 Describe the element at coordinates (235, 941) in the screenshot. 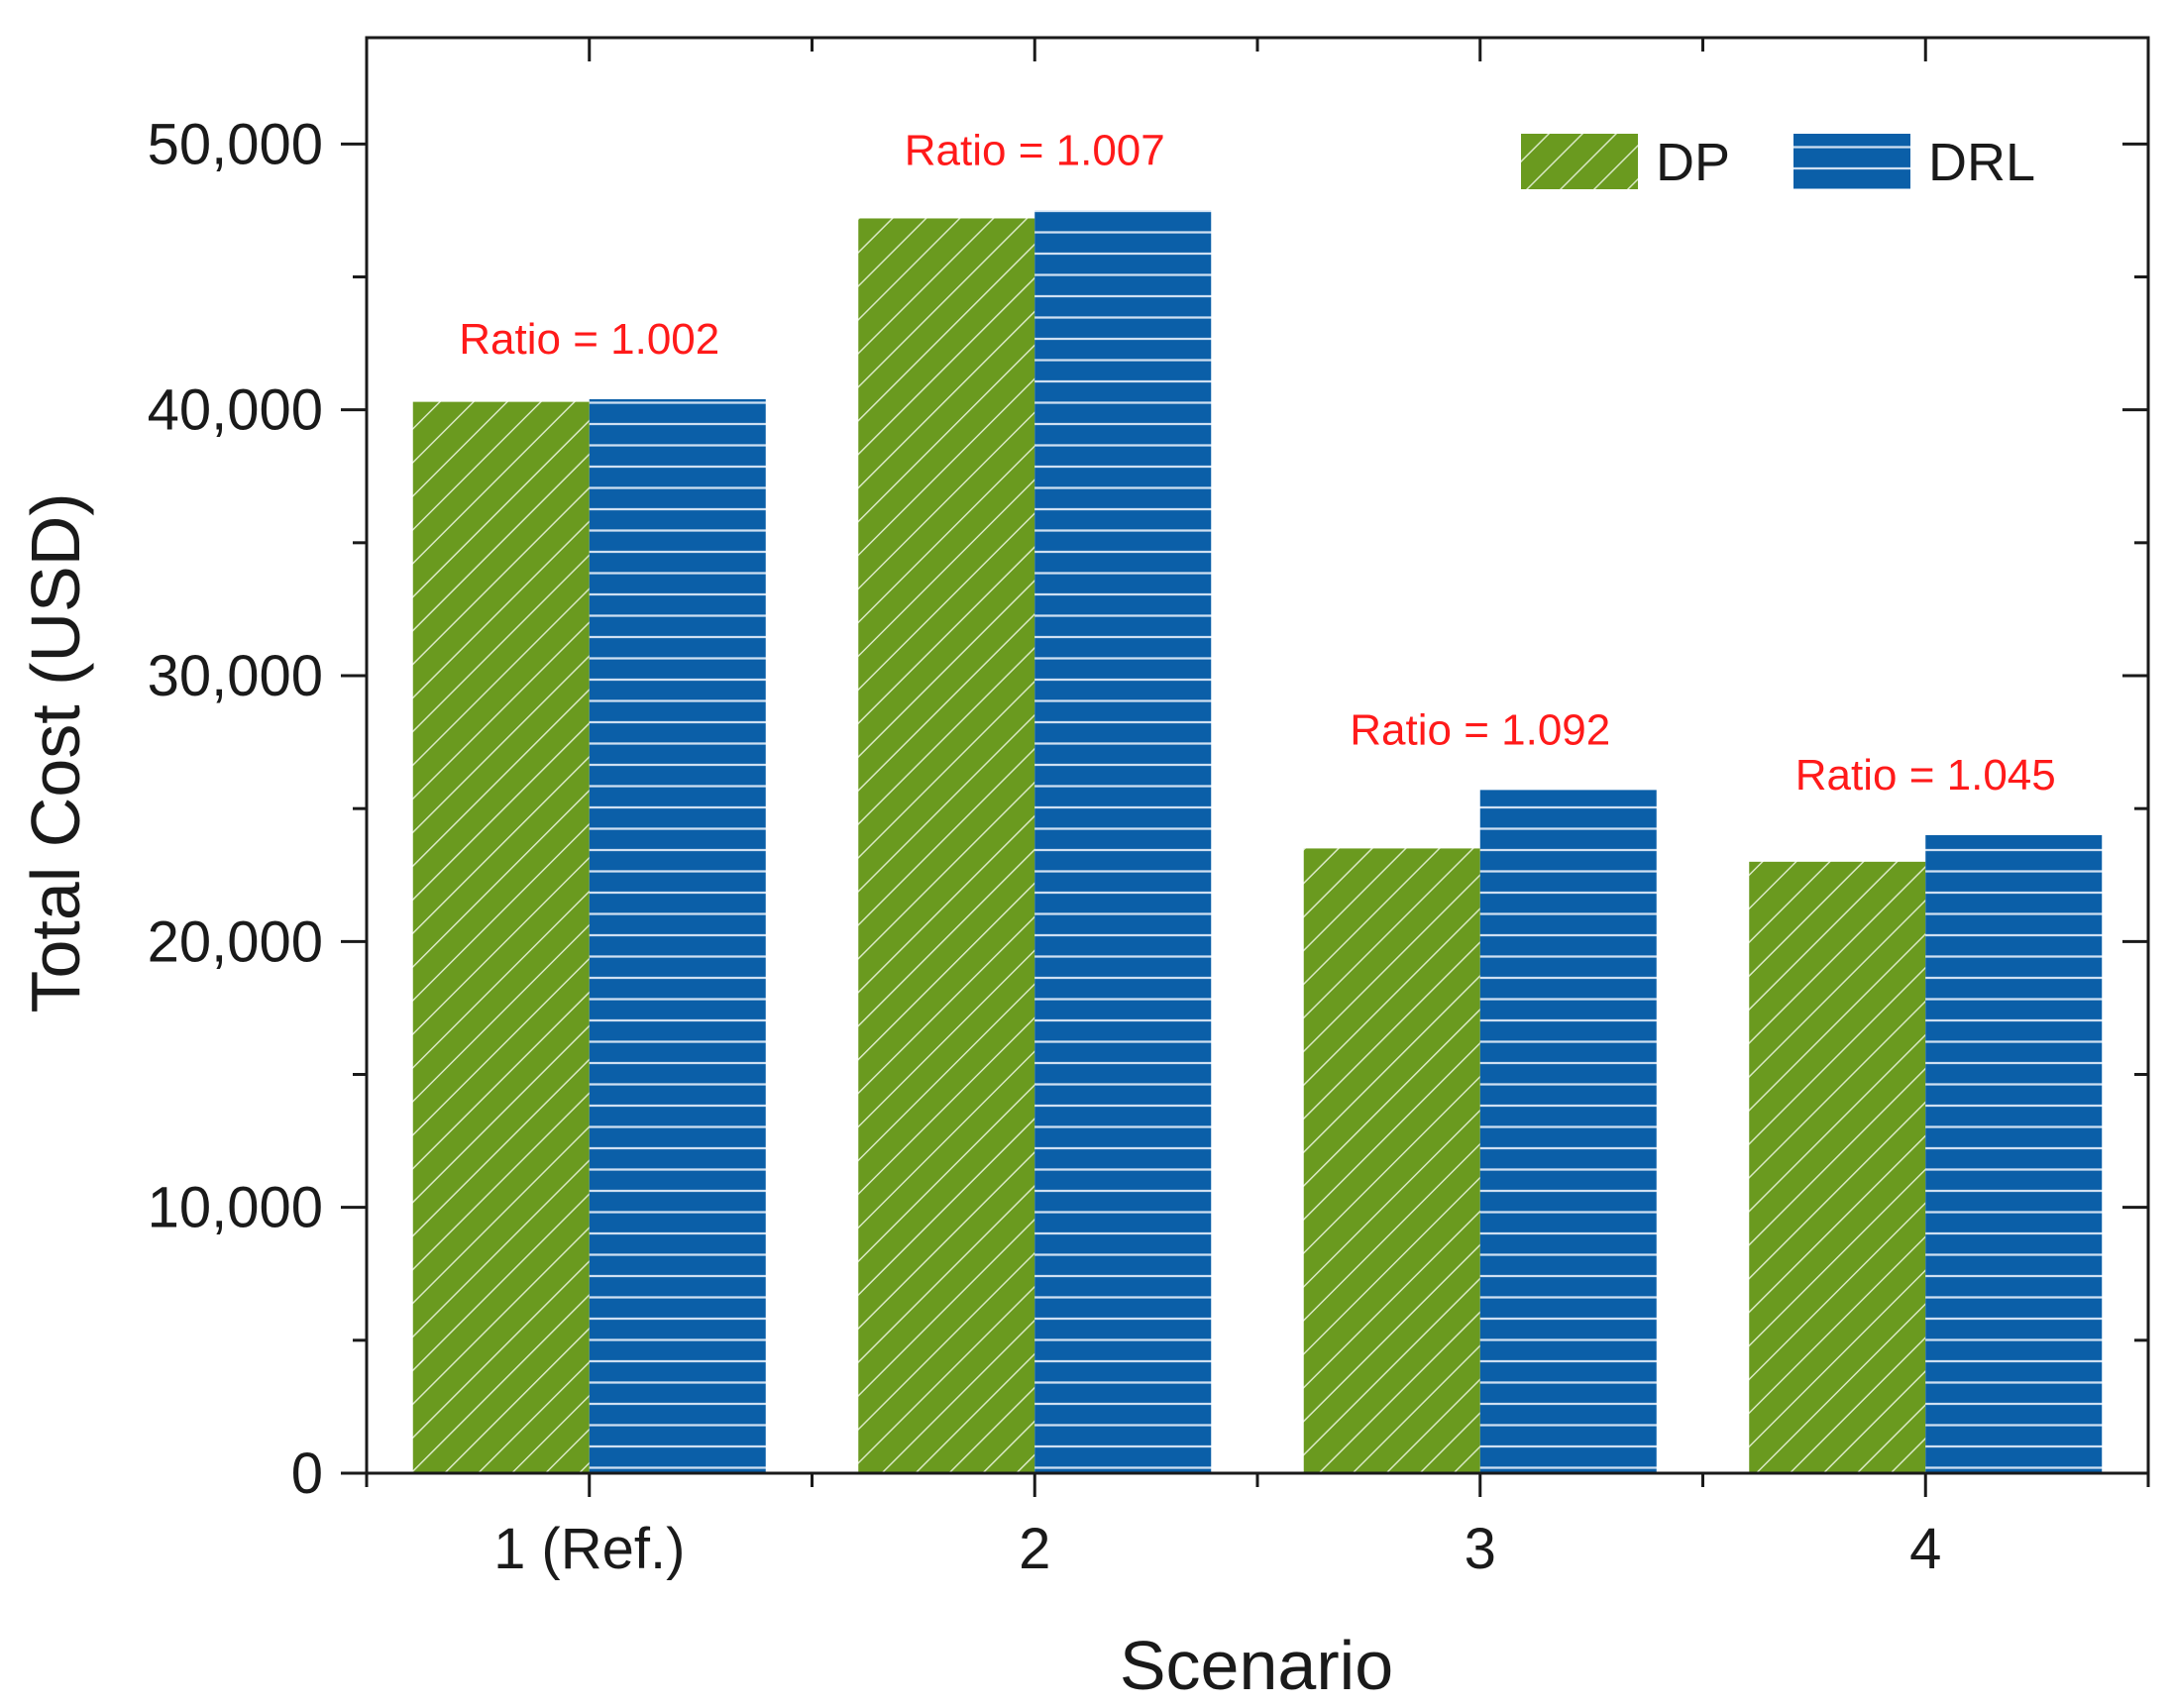

I see `y-tick-label-20000: 20,000` at that location.